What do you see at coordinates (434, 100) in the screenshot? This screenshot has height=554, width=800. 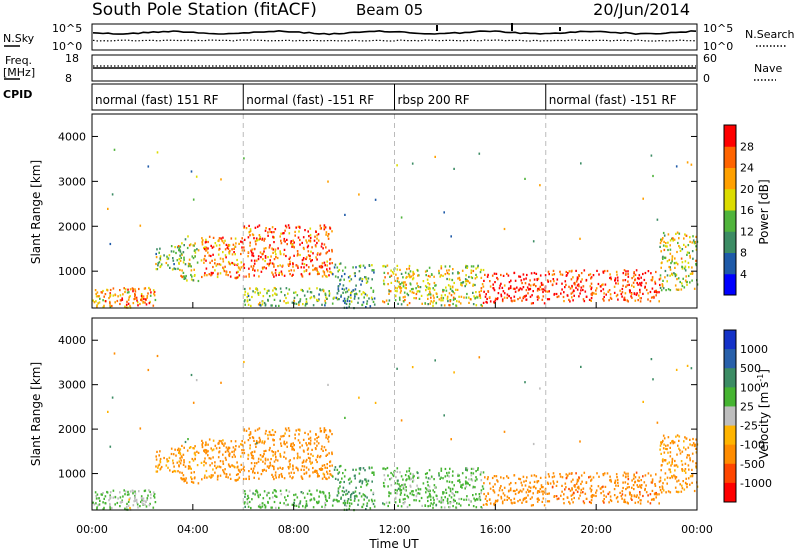 I see `cpid-segment-label: rbsp 200 RF` at bounding box center [434, 100].